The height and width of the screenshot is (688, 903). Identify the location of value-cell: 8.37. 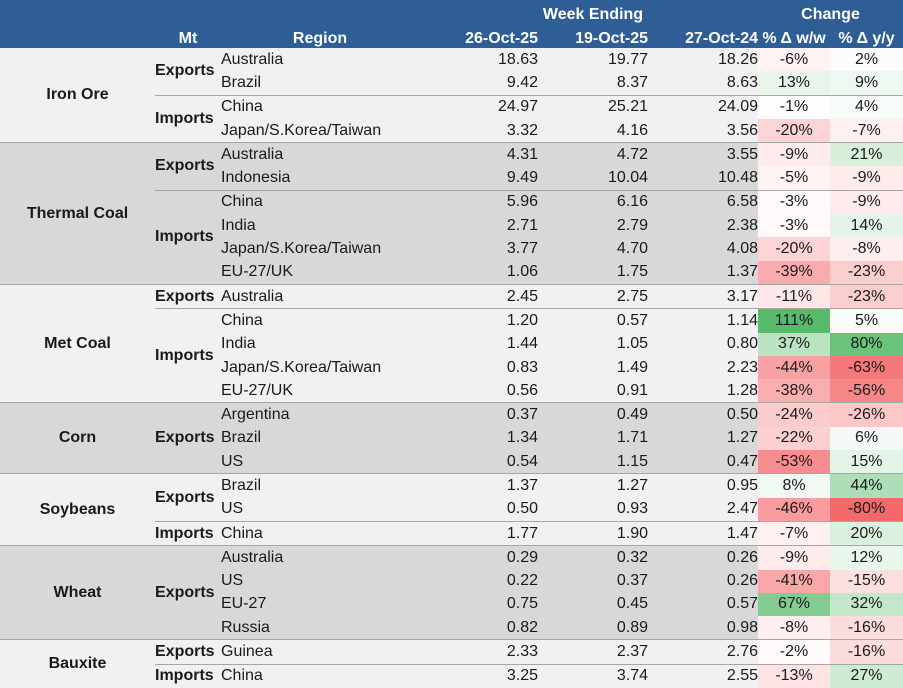
(593, 83).